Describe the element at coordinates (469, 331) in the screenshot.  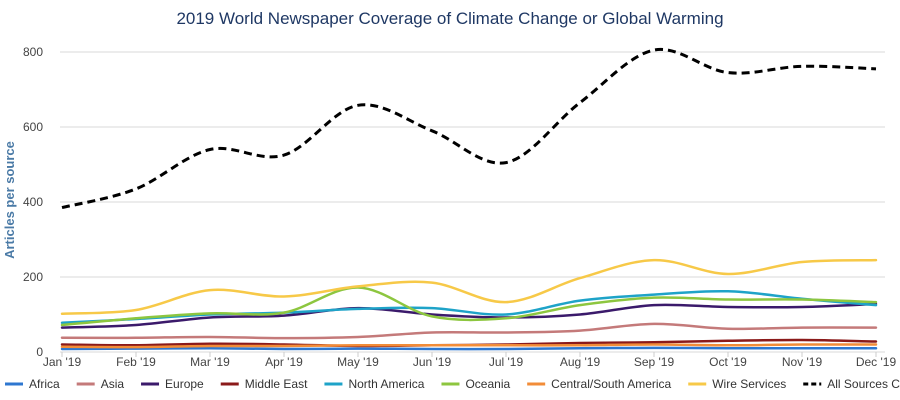
I see `series-line-asia` at that location.